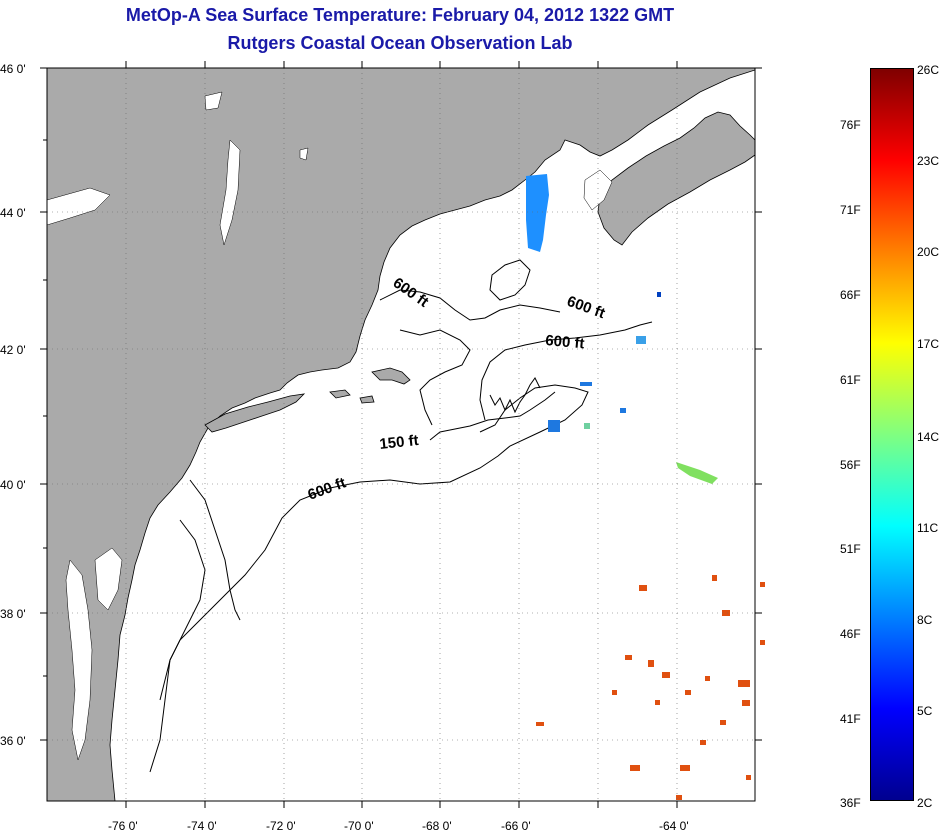 Image resolution: width=944 pixels, height=840 pixels. I want to click on lat-label: 38 0', so click(13, 614).